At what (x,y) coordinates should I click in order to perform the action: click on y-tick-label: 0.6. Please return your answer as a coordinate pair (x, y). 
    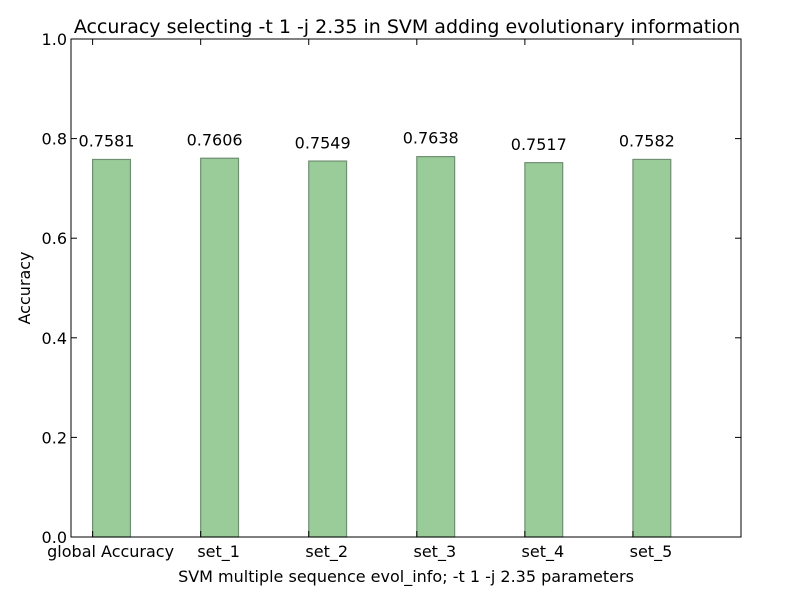
    Looking at the image, I should click on (54, 238).